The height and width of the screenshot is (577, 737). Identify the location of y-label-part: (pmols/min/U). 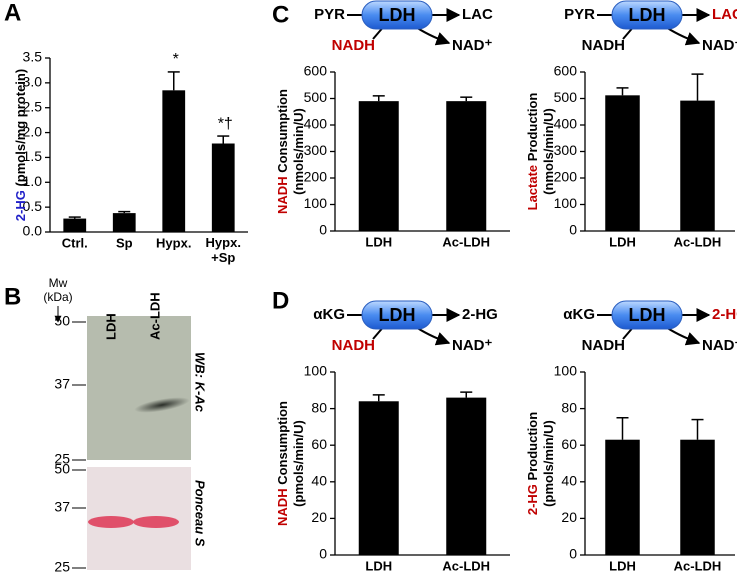
(548, 463).